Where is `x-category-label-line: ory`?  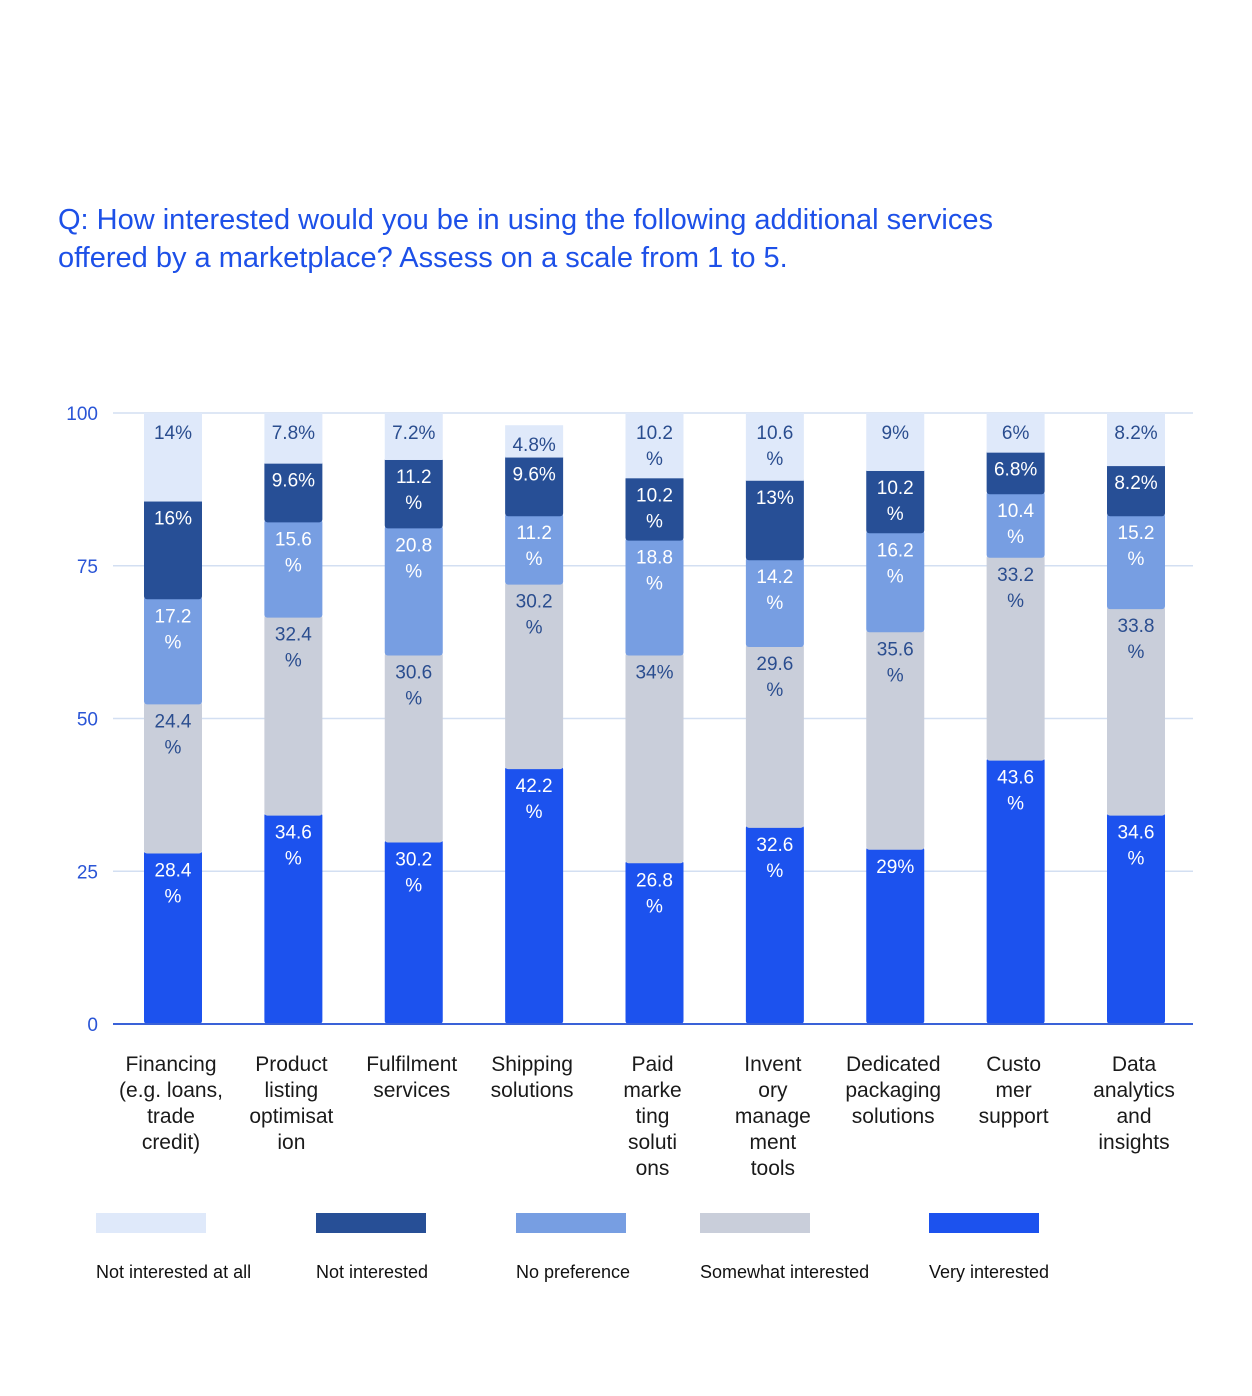 x-category-label-line: ory is located at coordinates (773, 1090).